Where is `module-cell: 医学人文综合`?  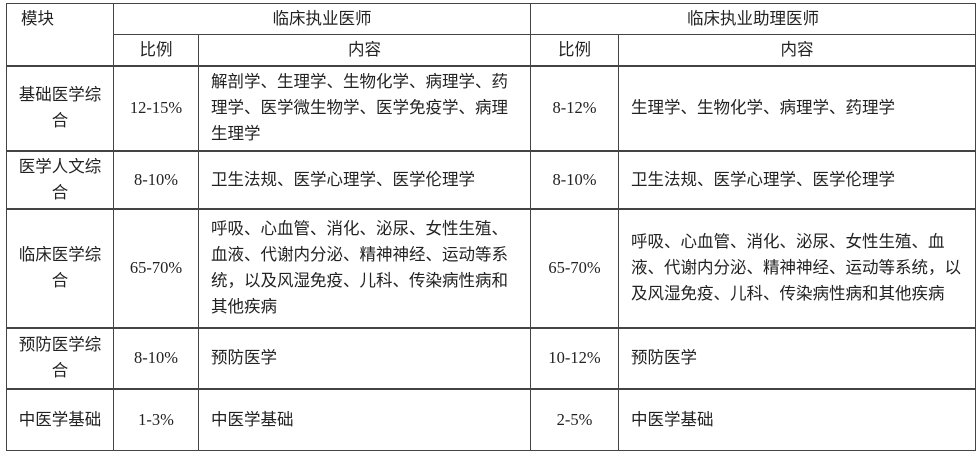
module-cell: 医学人文综合 is located at coordinates (60, 179).